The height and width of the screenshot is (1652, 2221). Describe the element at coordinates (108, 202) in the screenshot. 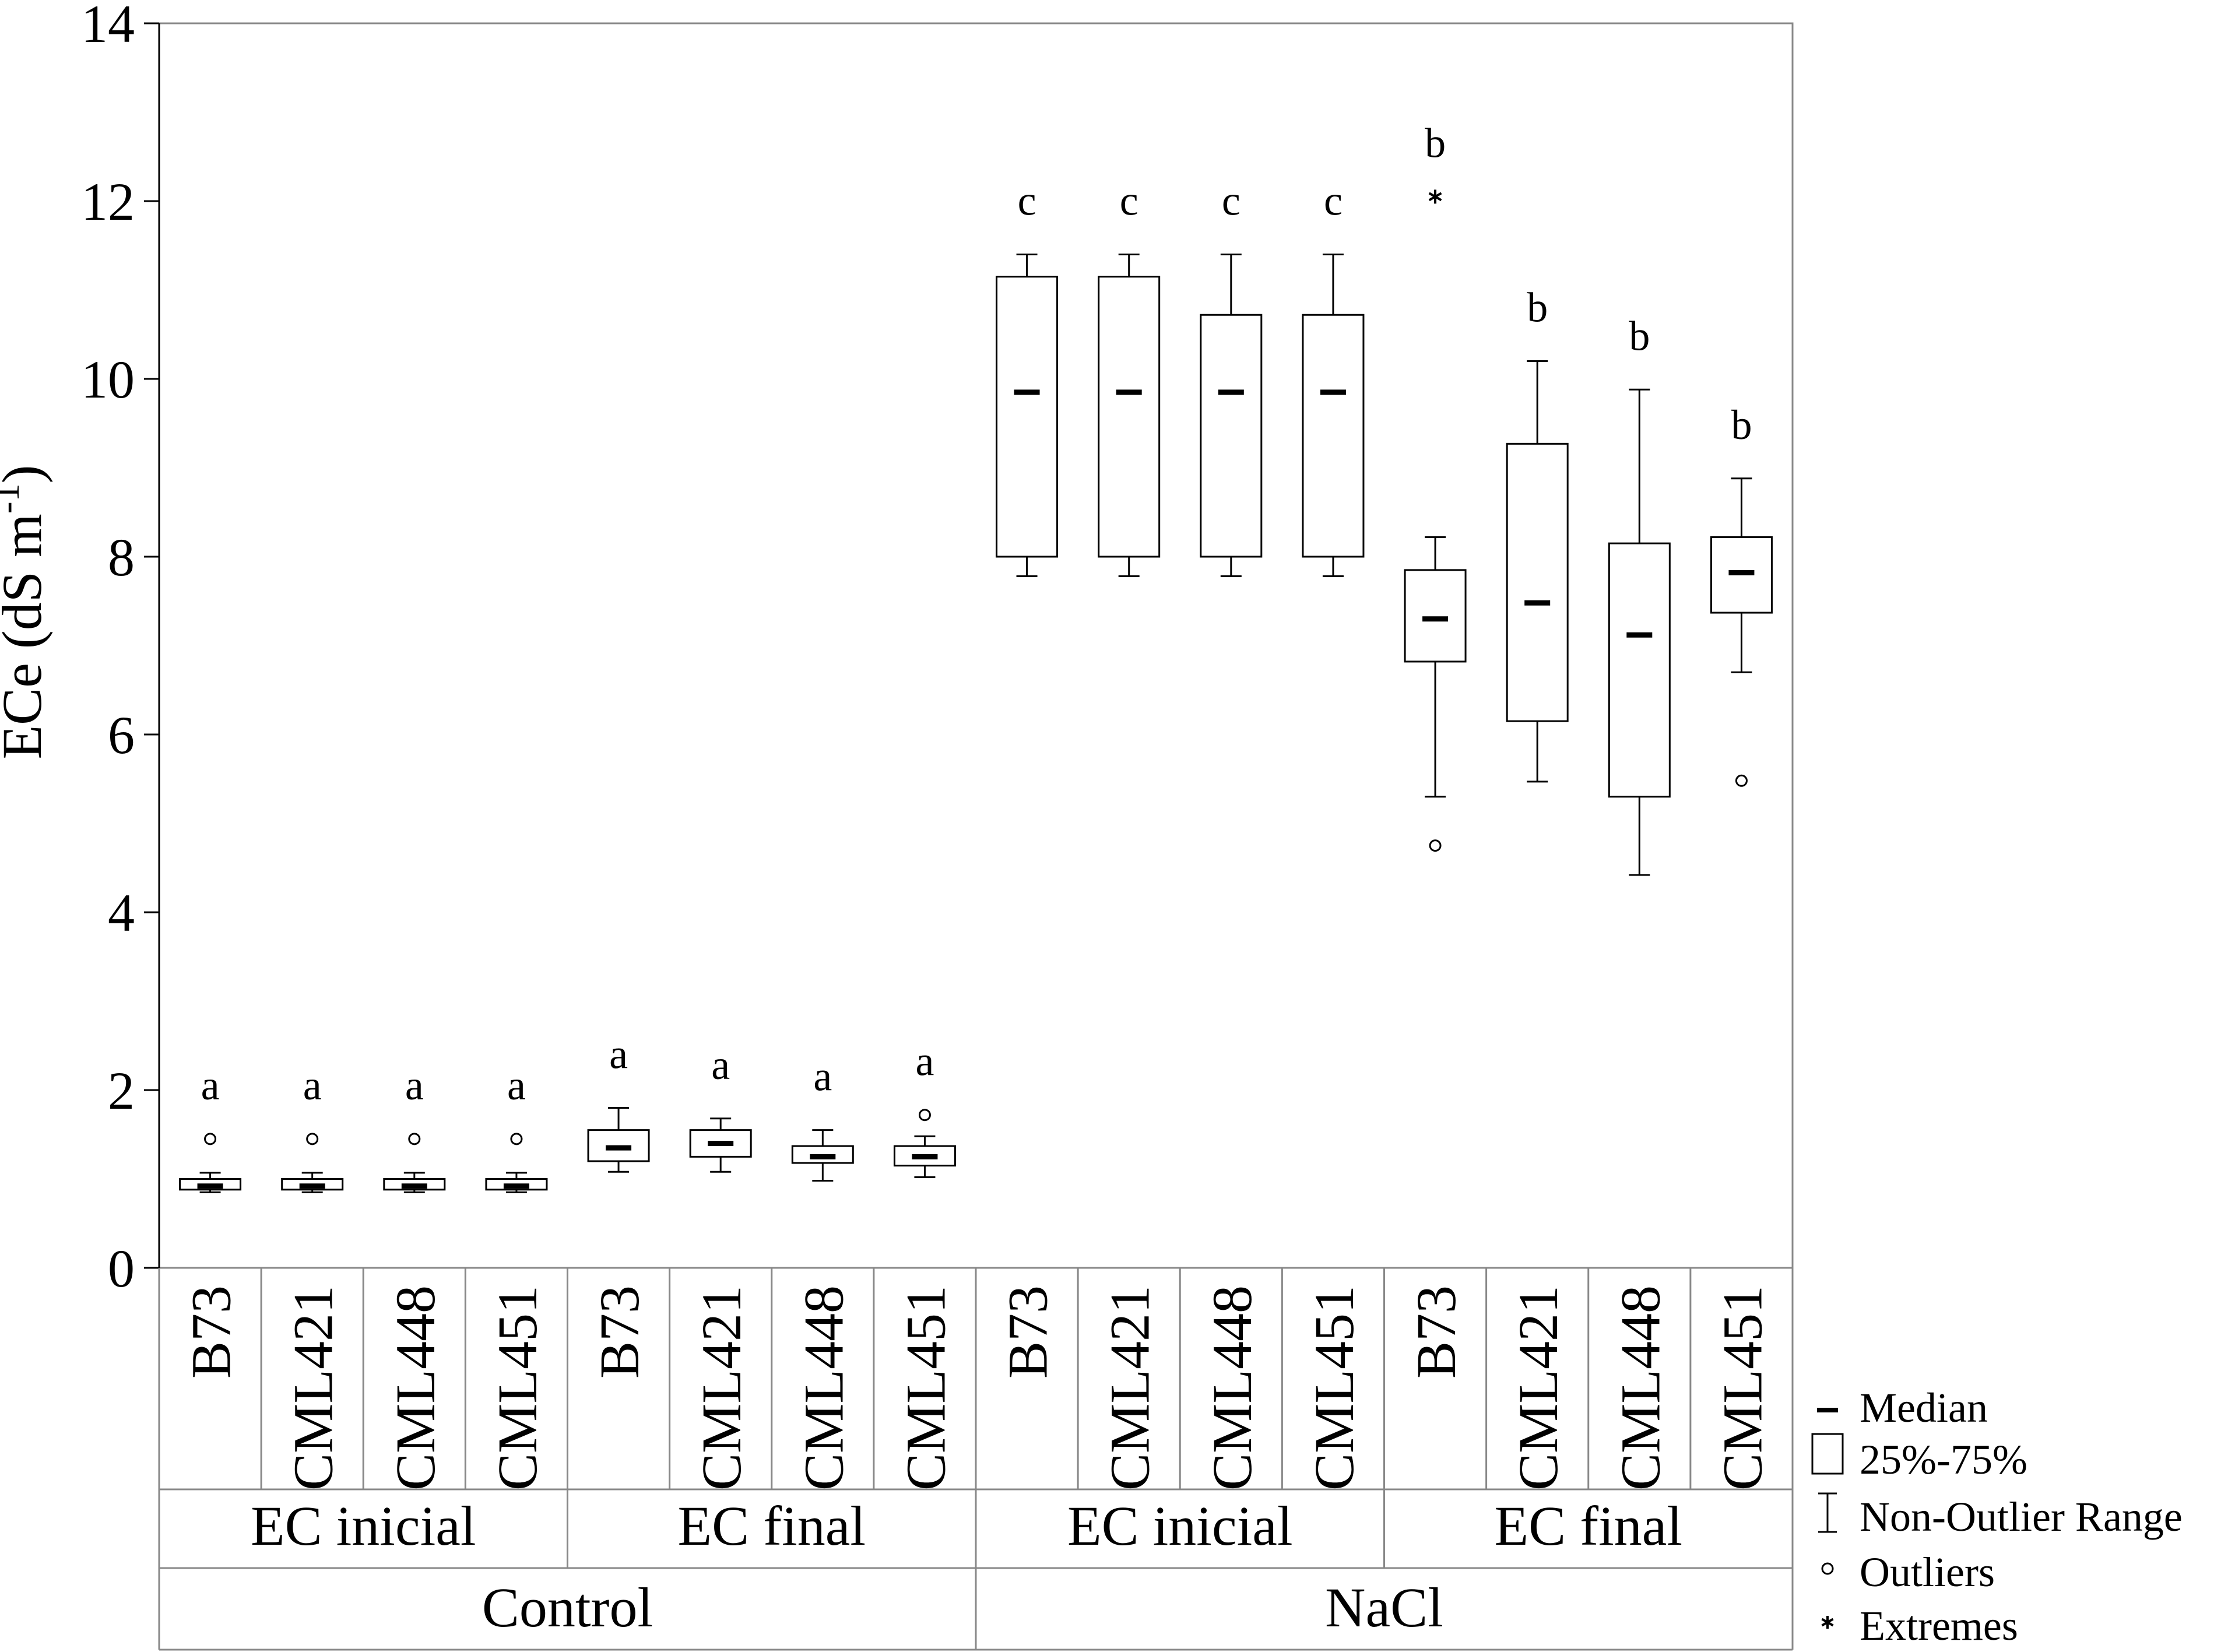

I see `y-tick-label: 12` at that location.